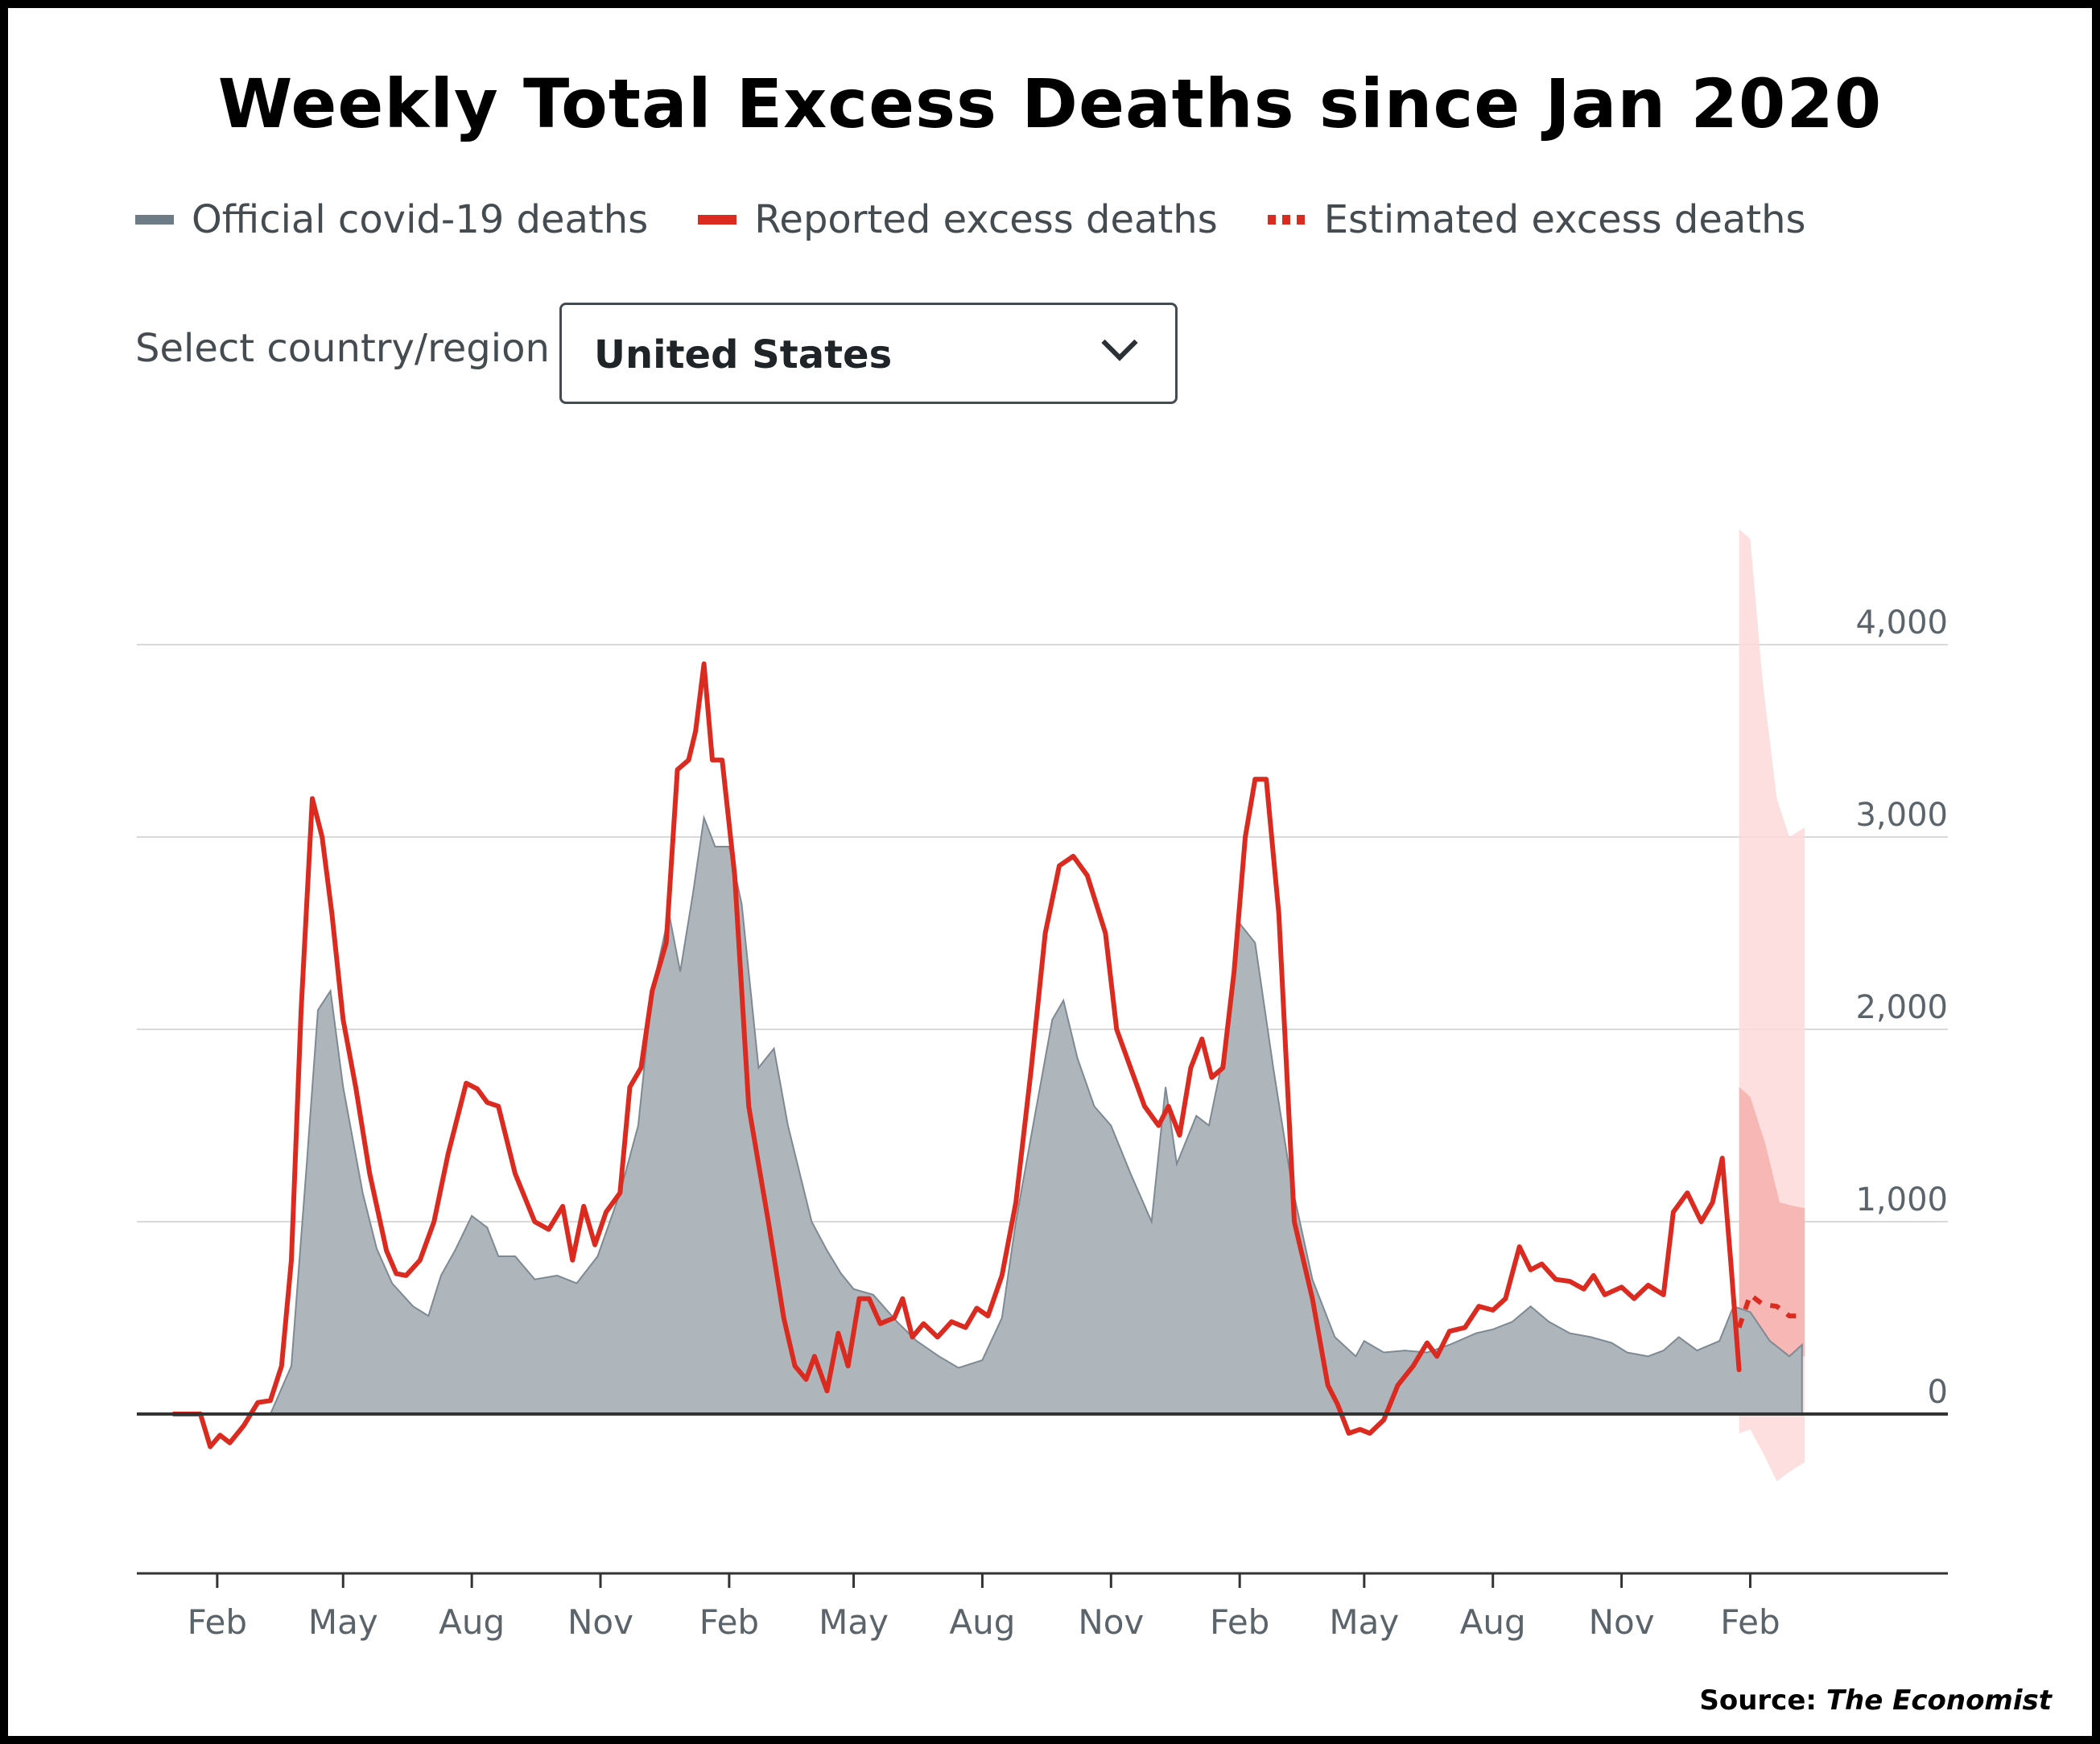  I want to click on y-tick-label-4: 4,000, so click(1902, 622).